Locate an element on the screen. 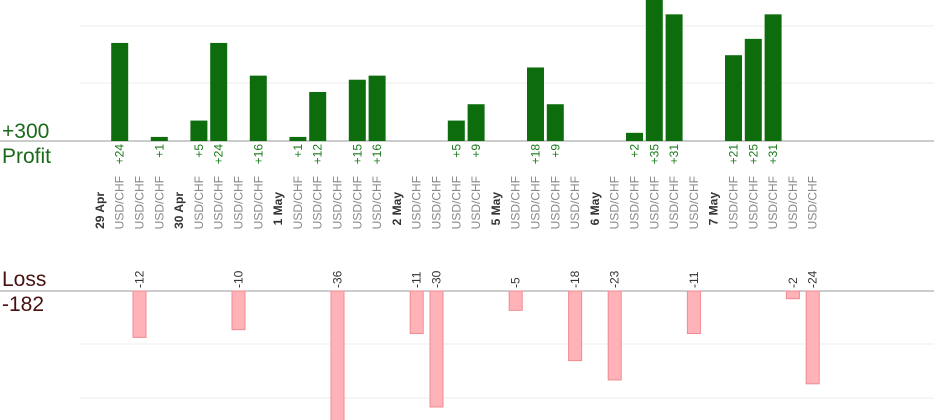 The image size is (934, 420). profit-value-label: +25 is located at coordinates (753, 154).